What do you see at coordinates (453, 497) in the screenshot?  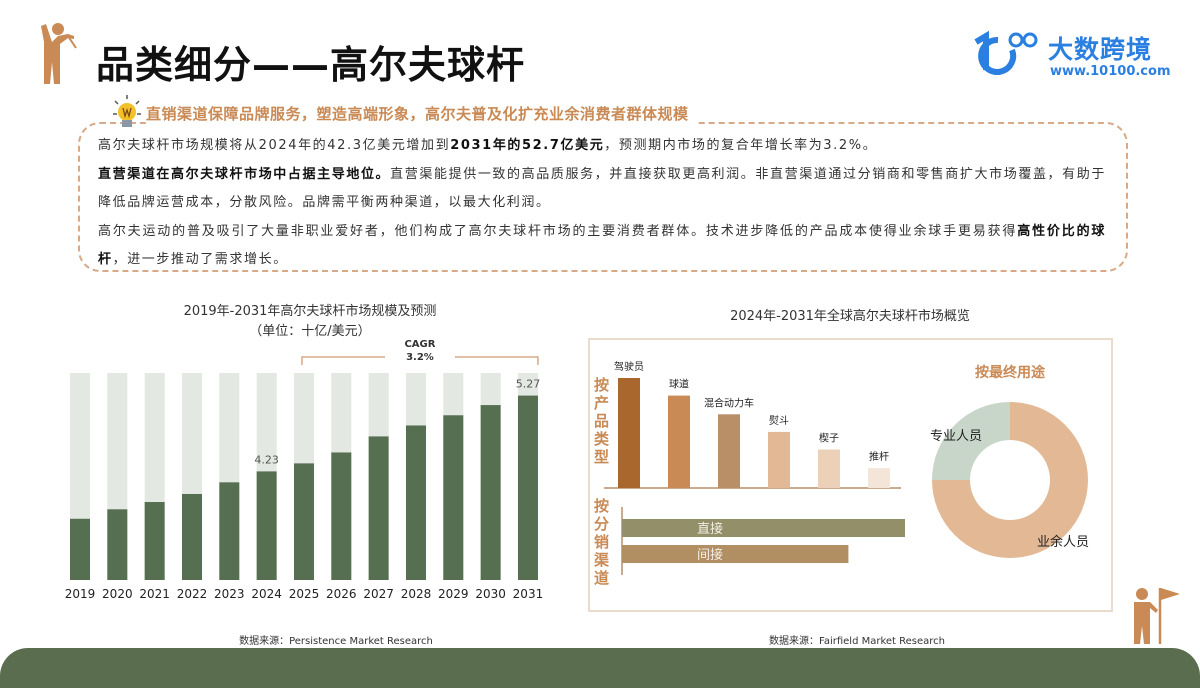 I see `bar-2029` at bounding box center [453, 497].